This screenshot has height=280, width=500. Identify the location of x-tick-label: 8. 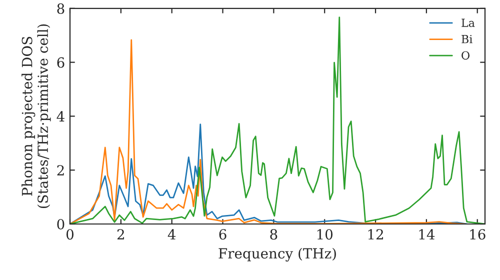
(274, 234).